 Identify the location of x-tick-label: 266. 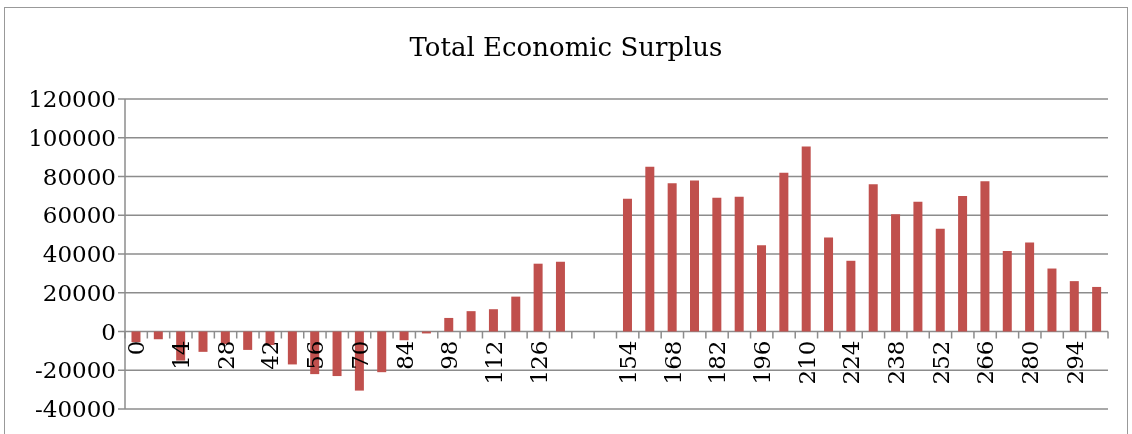
(985, 362).